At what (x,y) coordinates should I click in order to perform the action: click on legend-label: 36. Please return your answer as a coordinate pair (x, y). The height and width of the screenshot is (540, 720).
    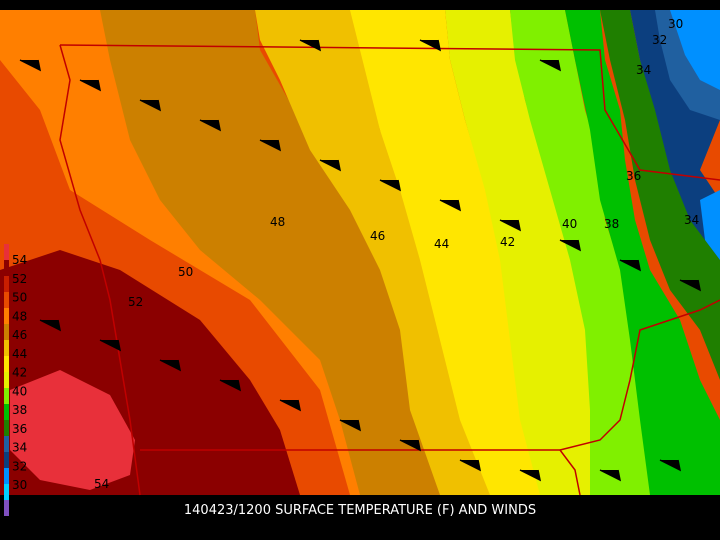
    Looking at the image, I should click on (19, 429).